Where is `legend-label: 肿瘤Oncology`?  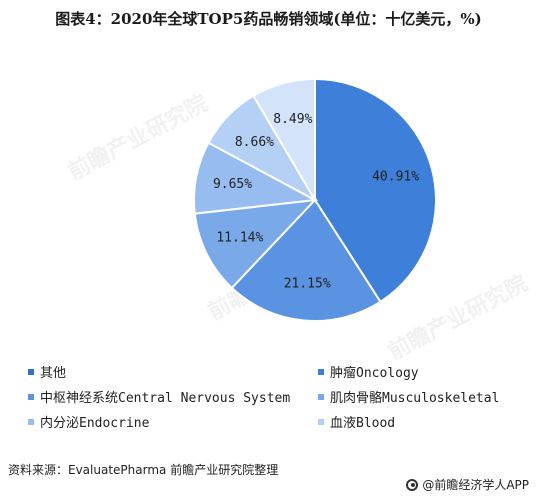 legend-label: 肿瘤Oncology is located at coordinates (374, 373).